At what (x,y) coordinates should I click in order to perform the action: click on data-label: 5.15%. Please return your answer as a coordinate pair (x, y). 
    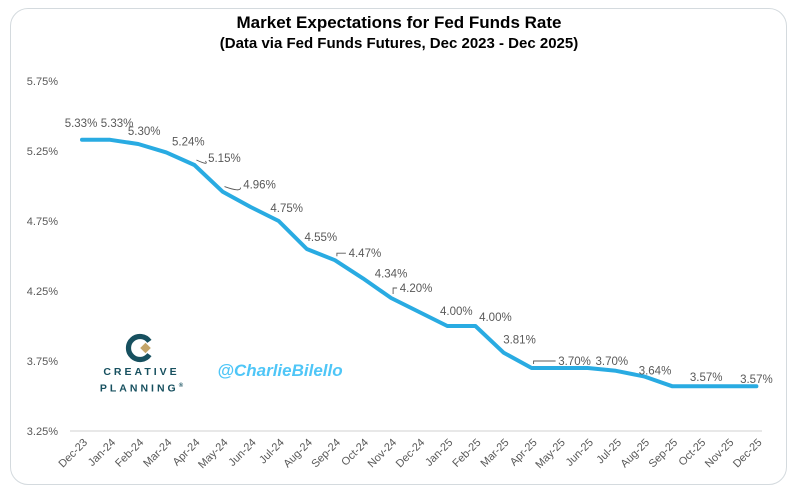
    Looking at the image, I should click on (224, 159).